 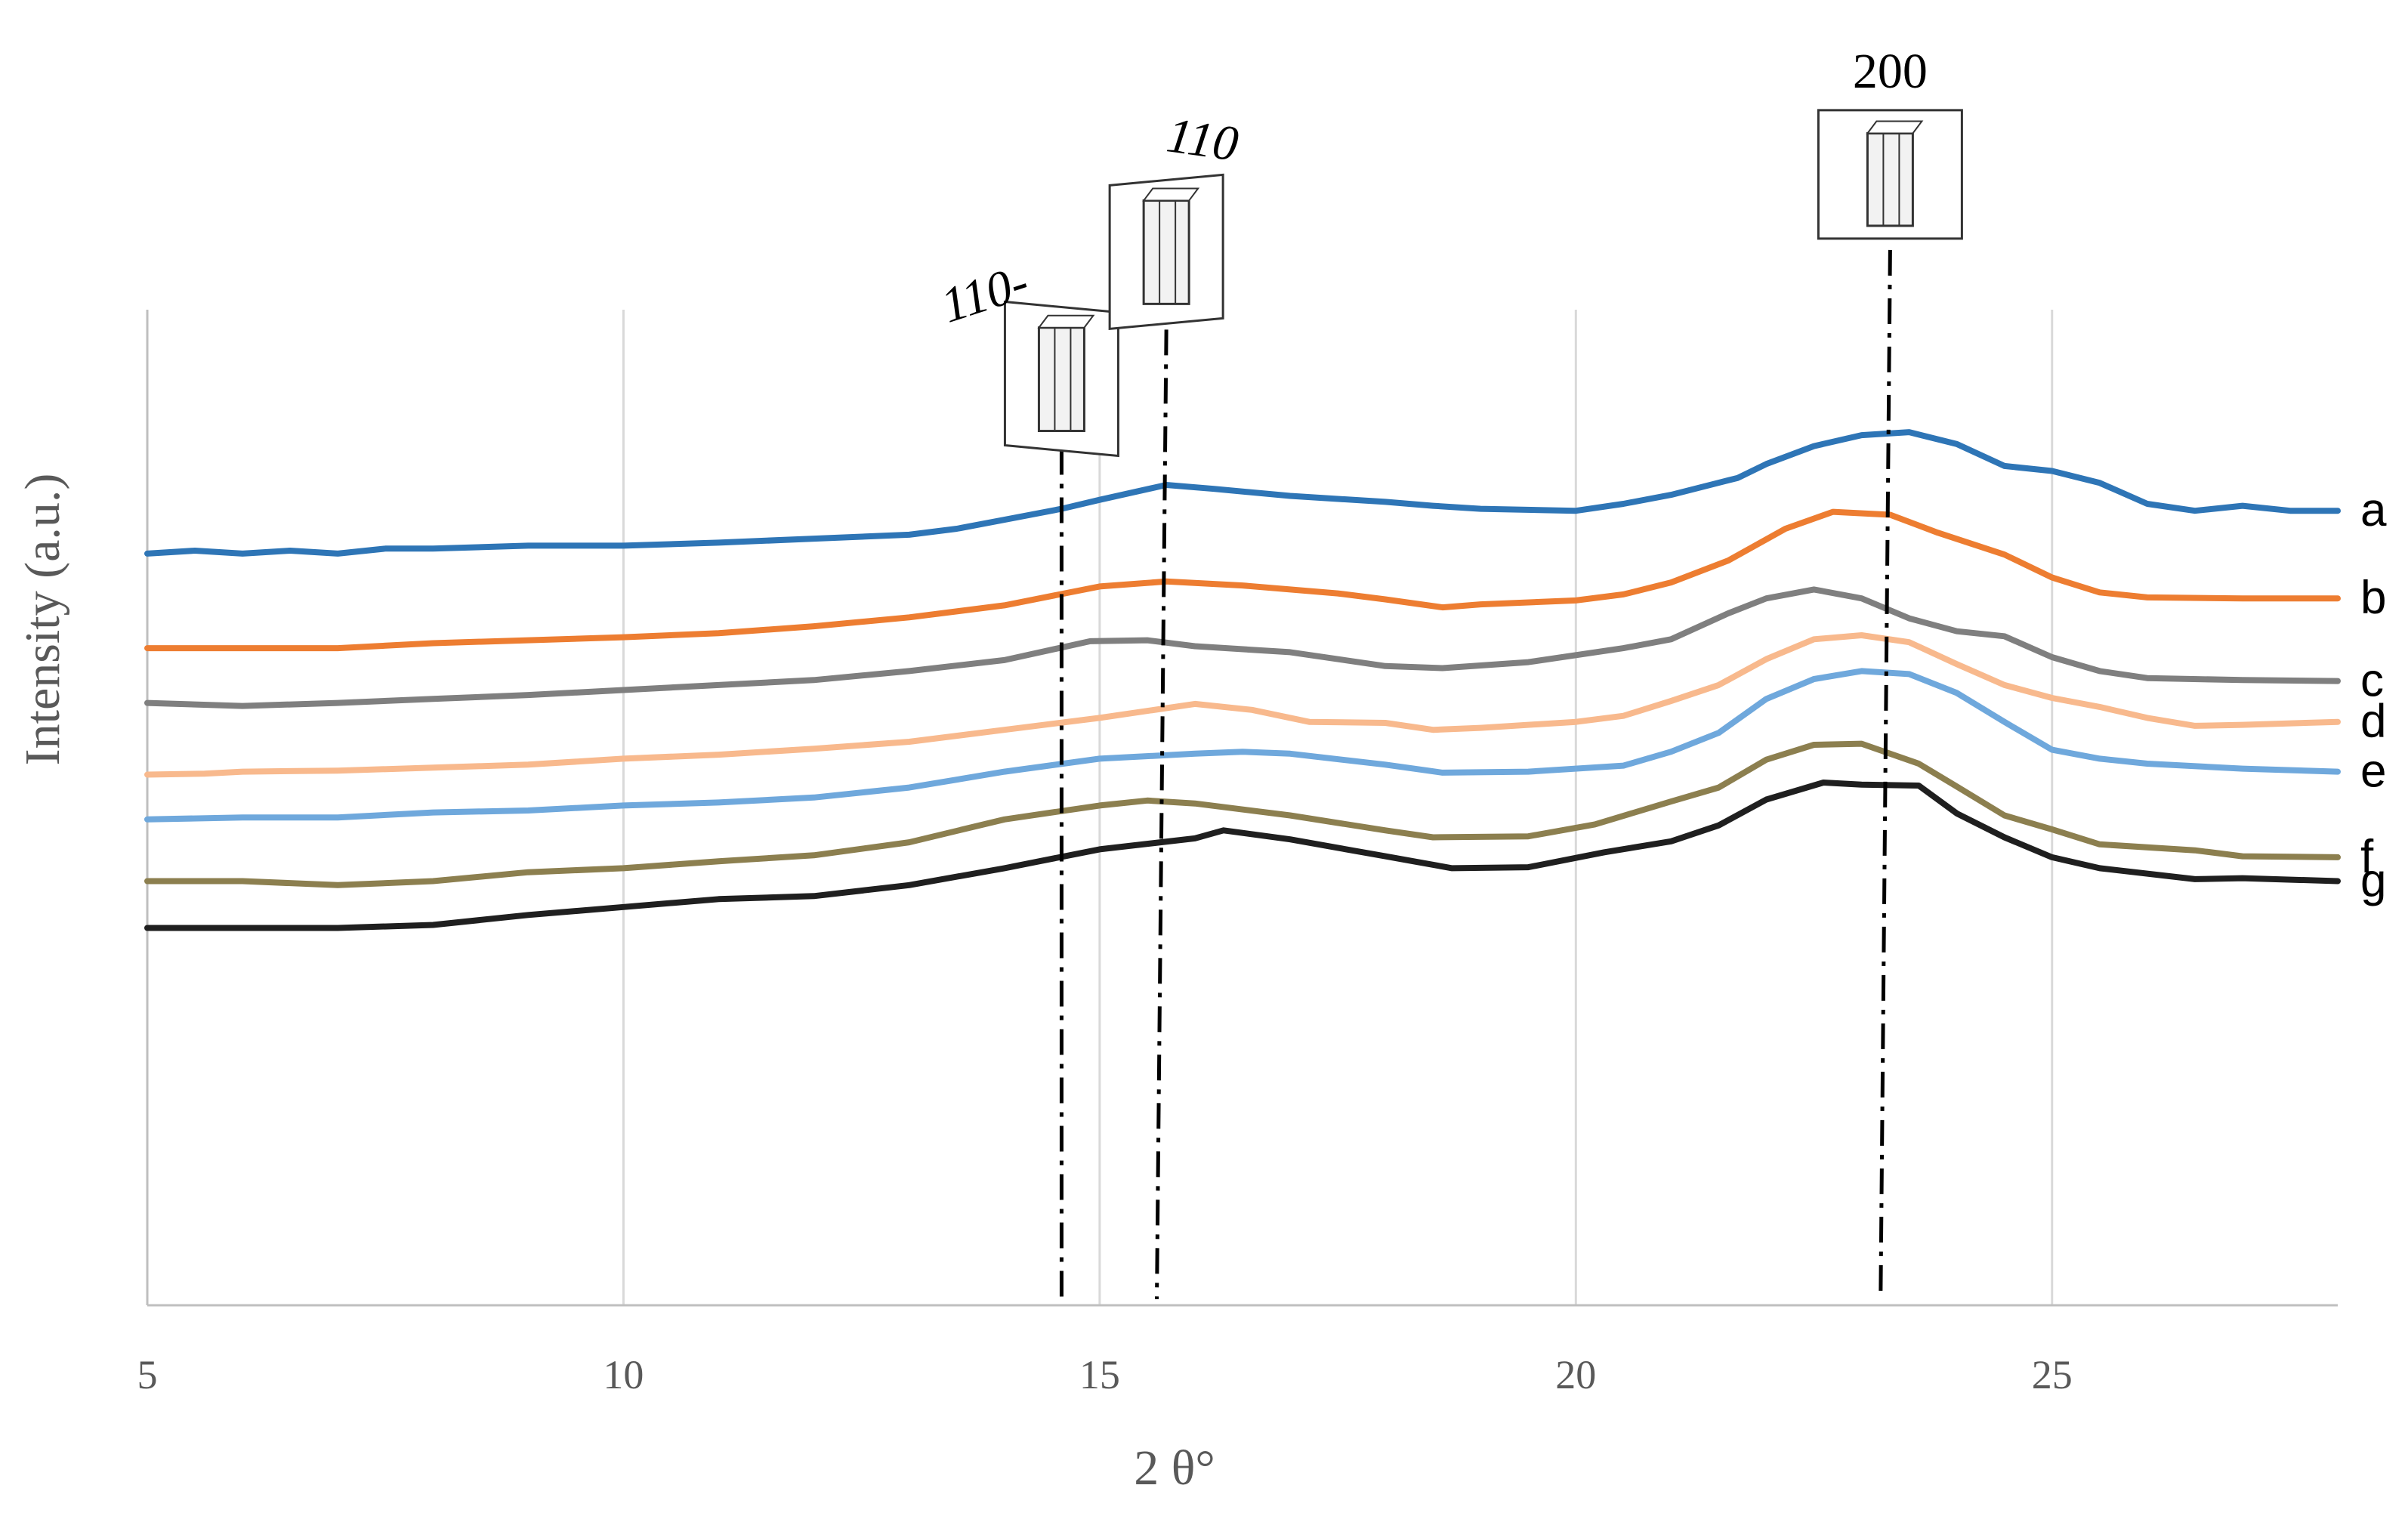 I want to click on peak-label-110: 110, so click(x=1202, y=139).